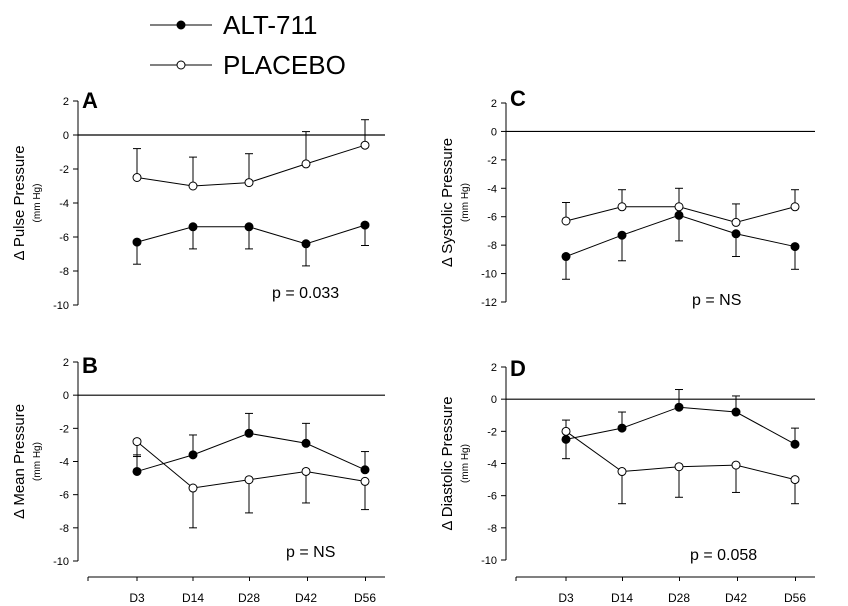  Describe the element at coordinates (723, 555) in the screenshot. I see `p-value: p = 0.058` at that location.